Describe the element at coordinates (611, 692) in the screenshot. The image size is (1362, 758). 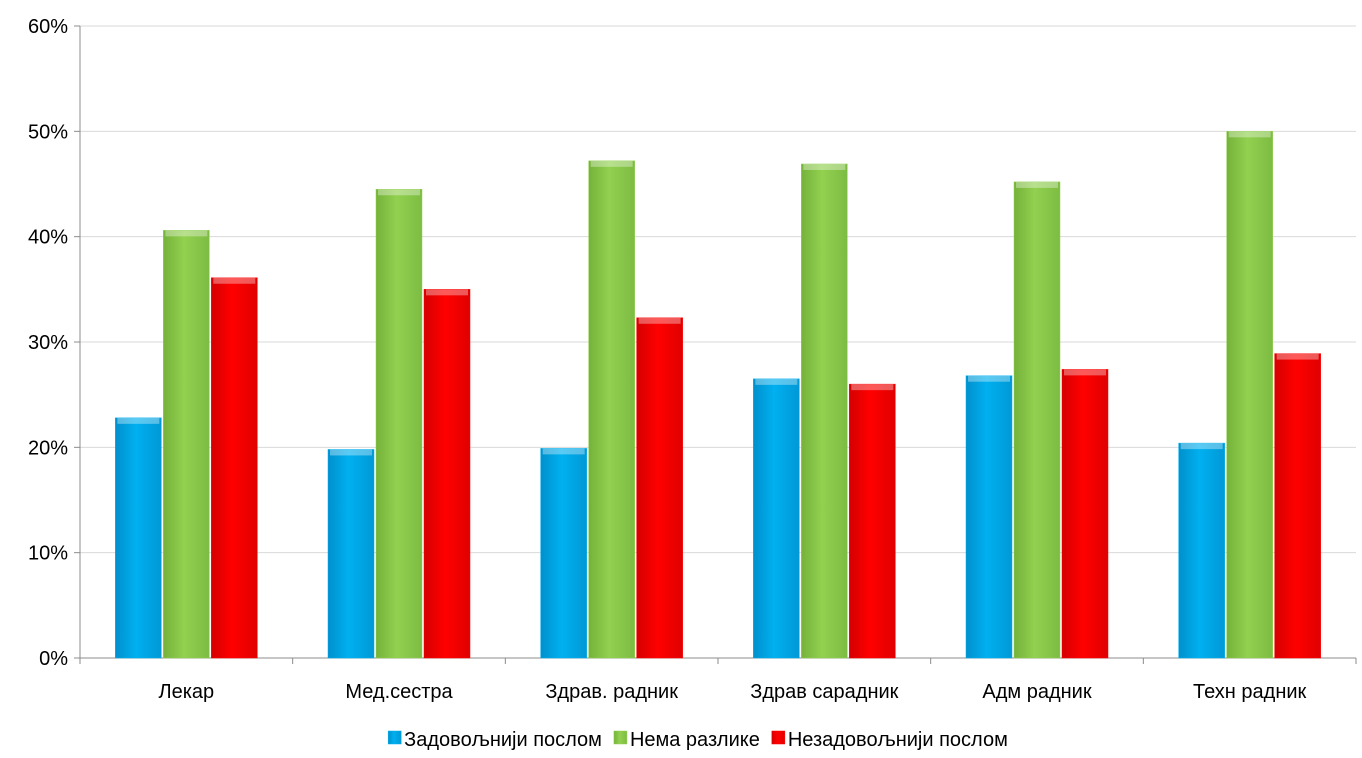
I see `x-tick-label: Здрав. радник` at that location.